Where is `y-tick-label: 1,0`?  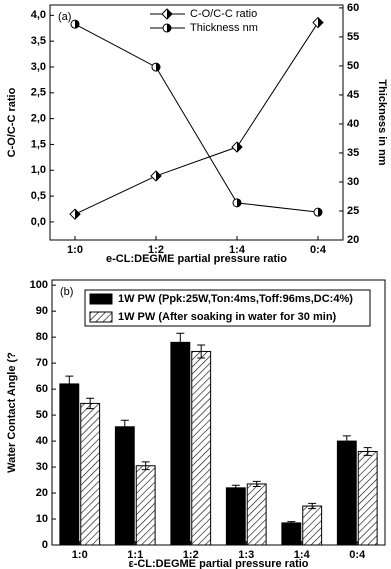
y-tick-label: 1,0 is located at coordinates (38, 170).